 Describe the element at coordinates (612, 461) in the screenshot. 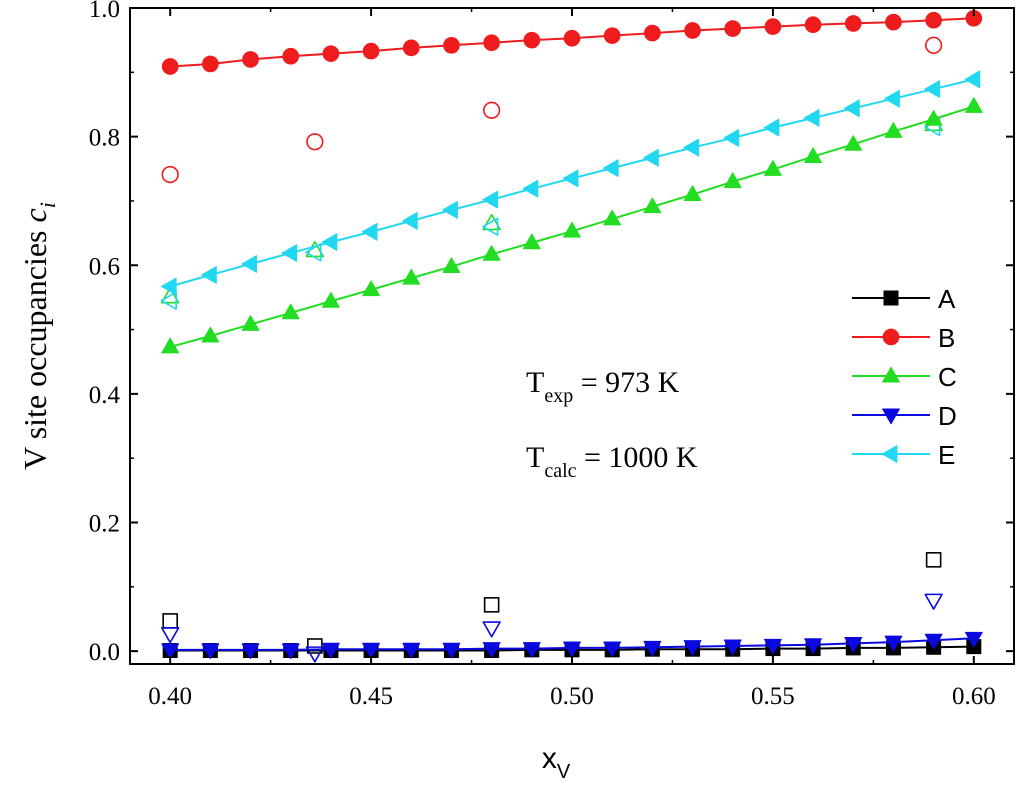

I see `annotation-tcalc: Tcalc = 1000 K` at that location.